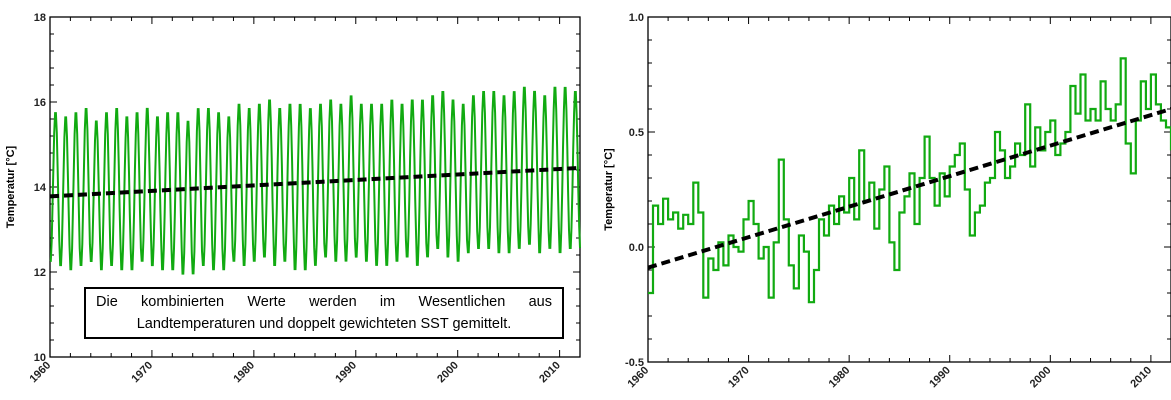 Image resolution: width=1171 pixels, height=400 pixels. What do you see at coordinates (739, 377) in the screenshot?
I see `right-x-tick-label: 1970` at bounding box center [739, 377].